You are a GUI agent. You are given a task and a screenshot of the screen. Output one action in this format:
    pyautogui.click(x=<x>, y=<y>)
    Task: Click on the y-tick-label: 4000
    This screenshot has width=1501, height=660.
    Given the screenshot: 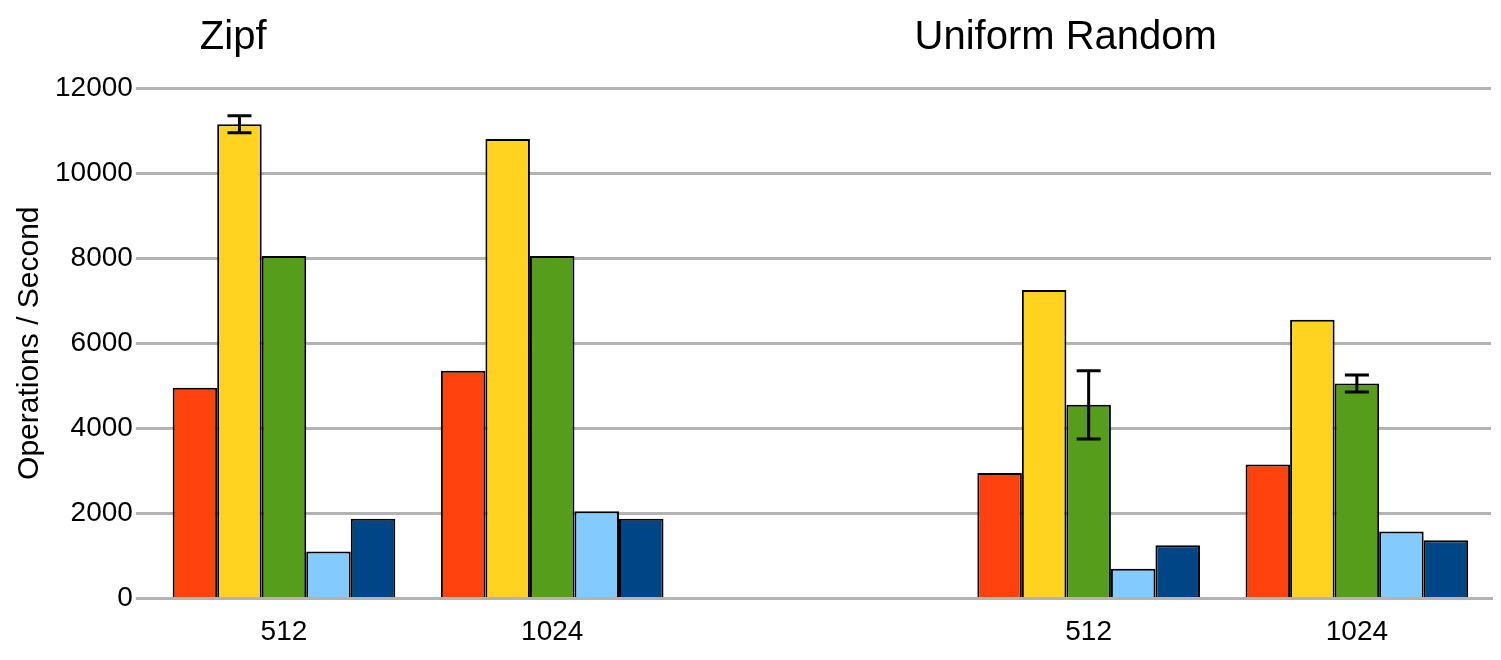 What is the action you would take?
    pyautogui.click(x=101, y=426)
    